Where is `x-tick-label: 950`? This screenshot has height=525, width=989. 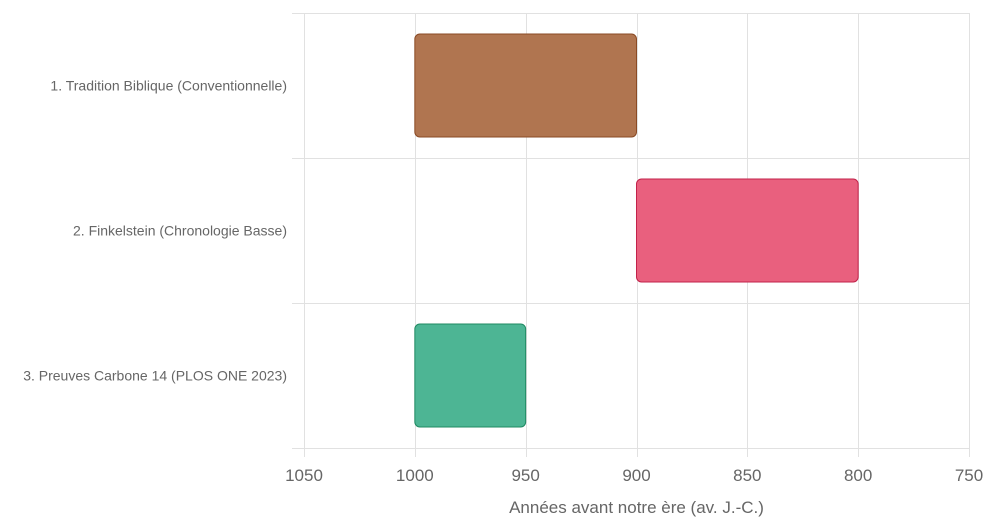
x-tick-label: 950 is located at coordinates (525, 475).